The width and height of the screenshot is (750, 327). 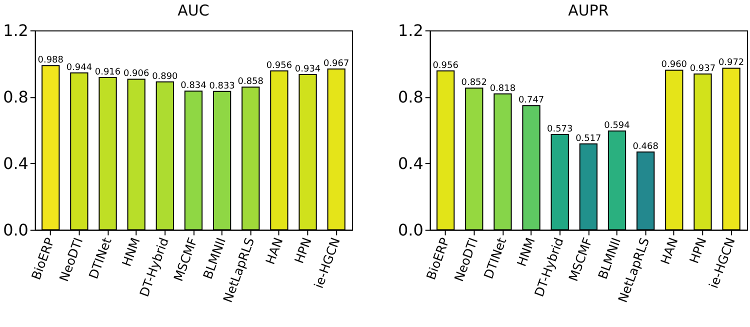 I want to click on data-label: 0.967, so click(x=337, y=64).